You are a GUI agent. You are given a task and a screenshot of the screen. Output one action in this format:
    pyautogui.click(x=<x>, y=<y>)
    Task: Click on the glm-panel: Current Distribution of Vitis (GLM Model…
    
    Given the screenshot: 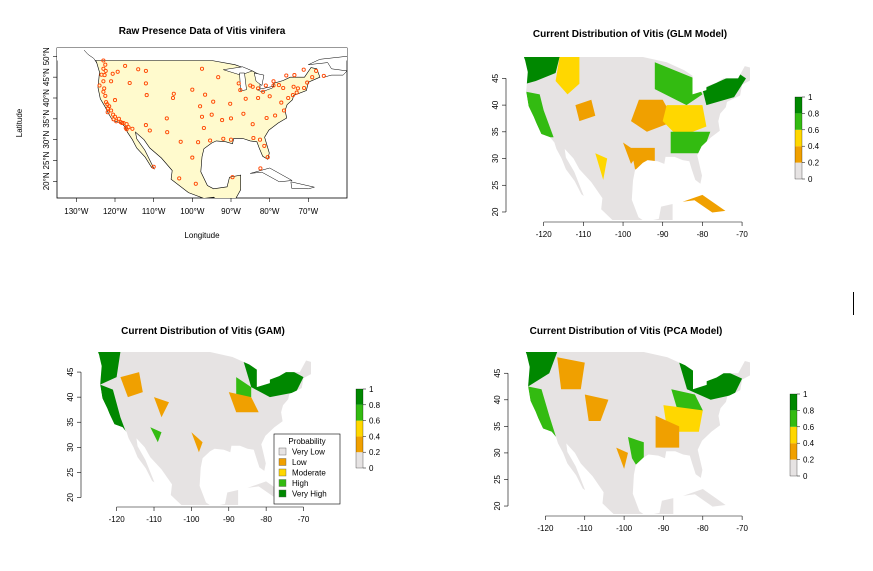 What is the action you would take?
    pyautogui.click(x=655, y=134)
    